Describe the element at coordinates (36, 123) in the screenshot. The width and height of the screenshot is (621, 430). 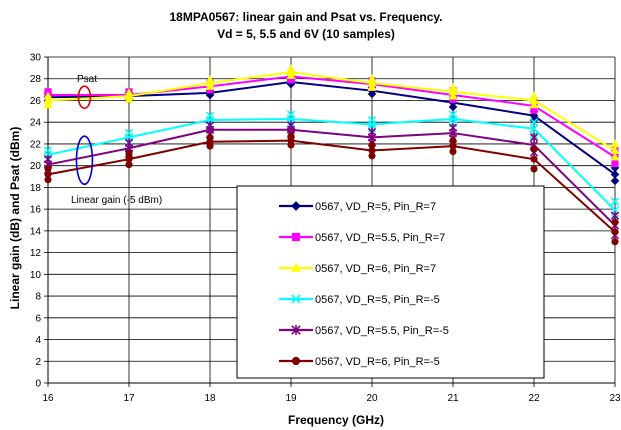
I see `y-tick-label: 24` at that location.